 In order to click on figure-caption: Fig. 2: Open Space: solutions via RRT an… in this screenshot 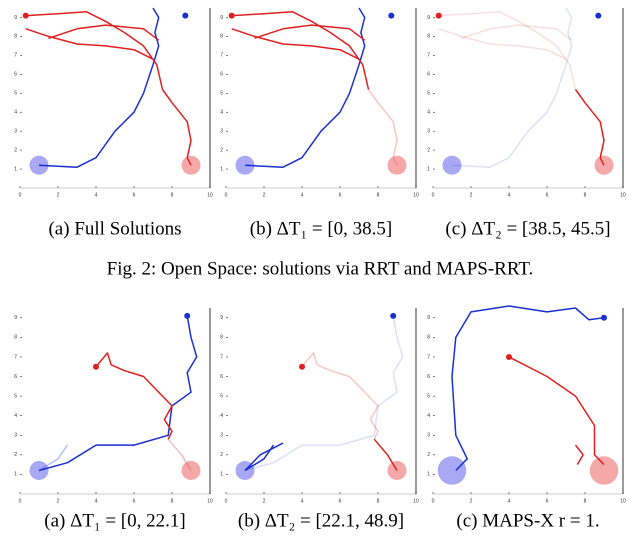, I will do `click(320, 268)`.